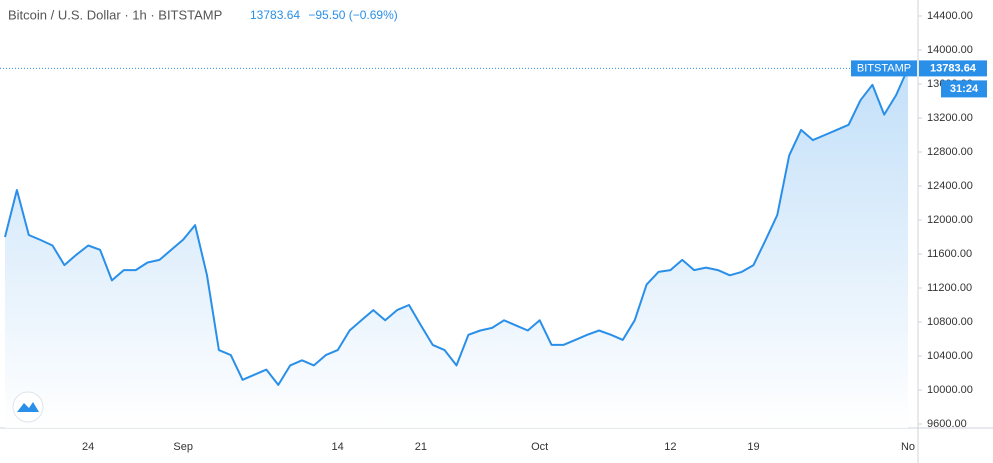 This screenshot has width=993, height=463. Describe the element at coordinates (183, 447) in the screenshot. I see `x-tick-label: Sep` at that location.